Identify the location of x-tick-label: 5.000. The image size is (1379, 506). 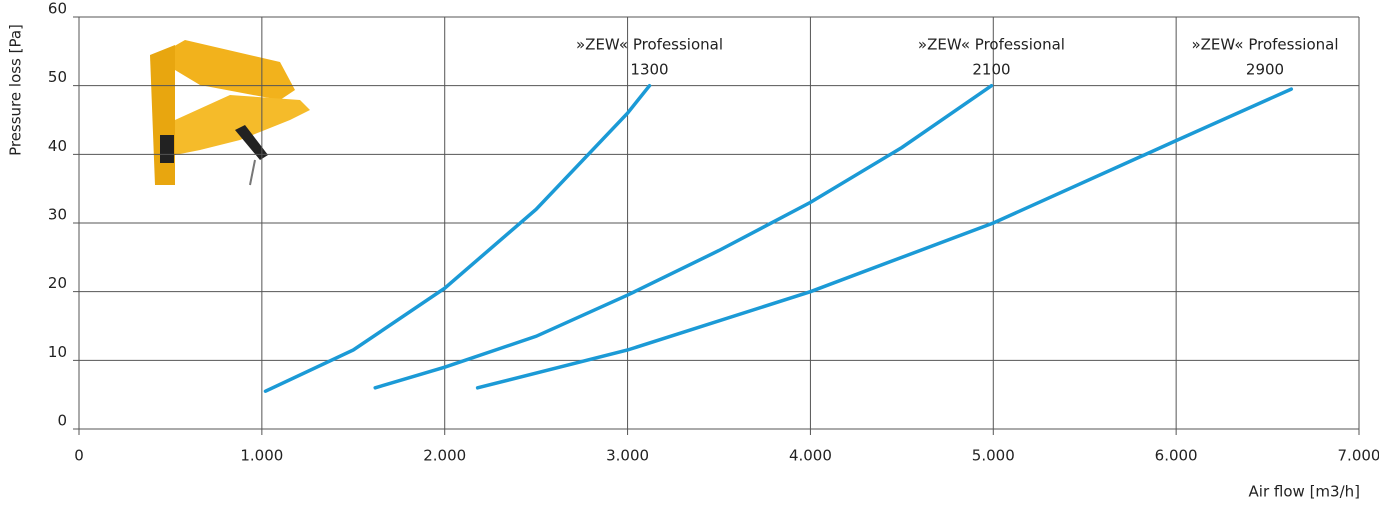
(993, 456).